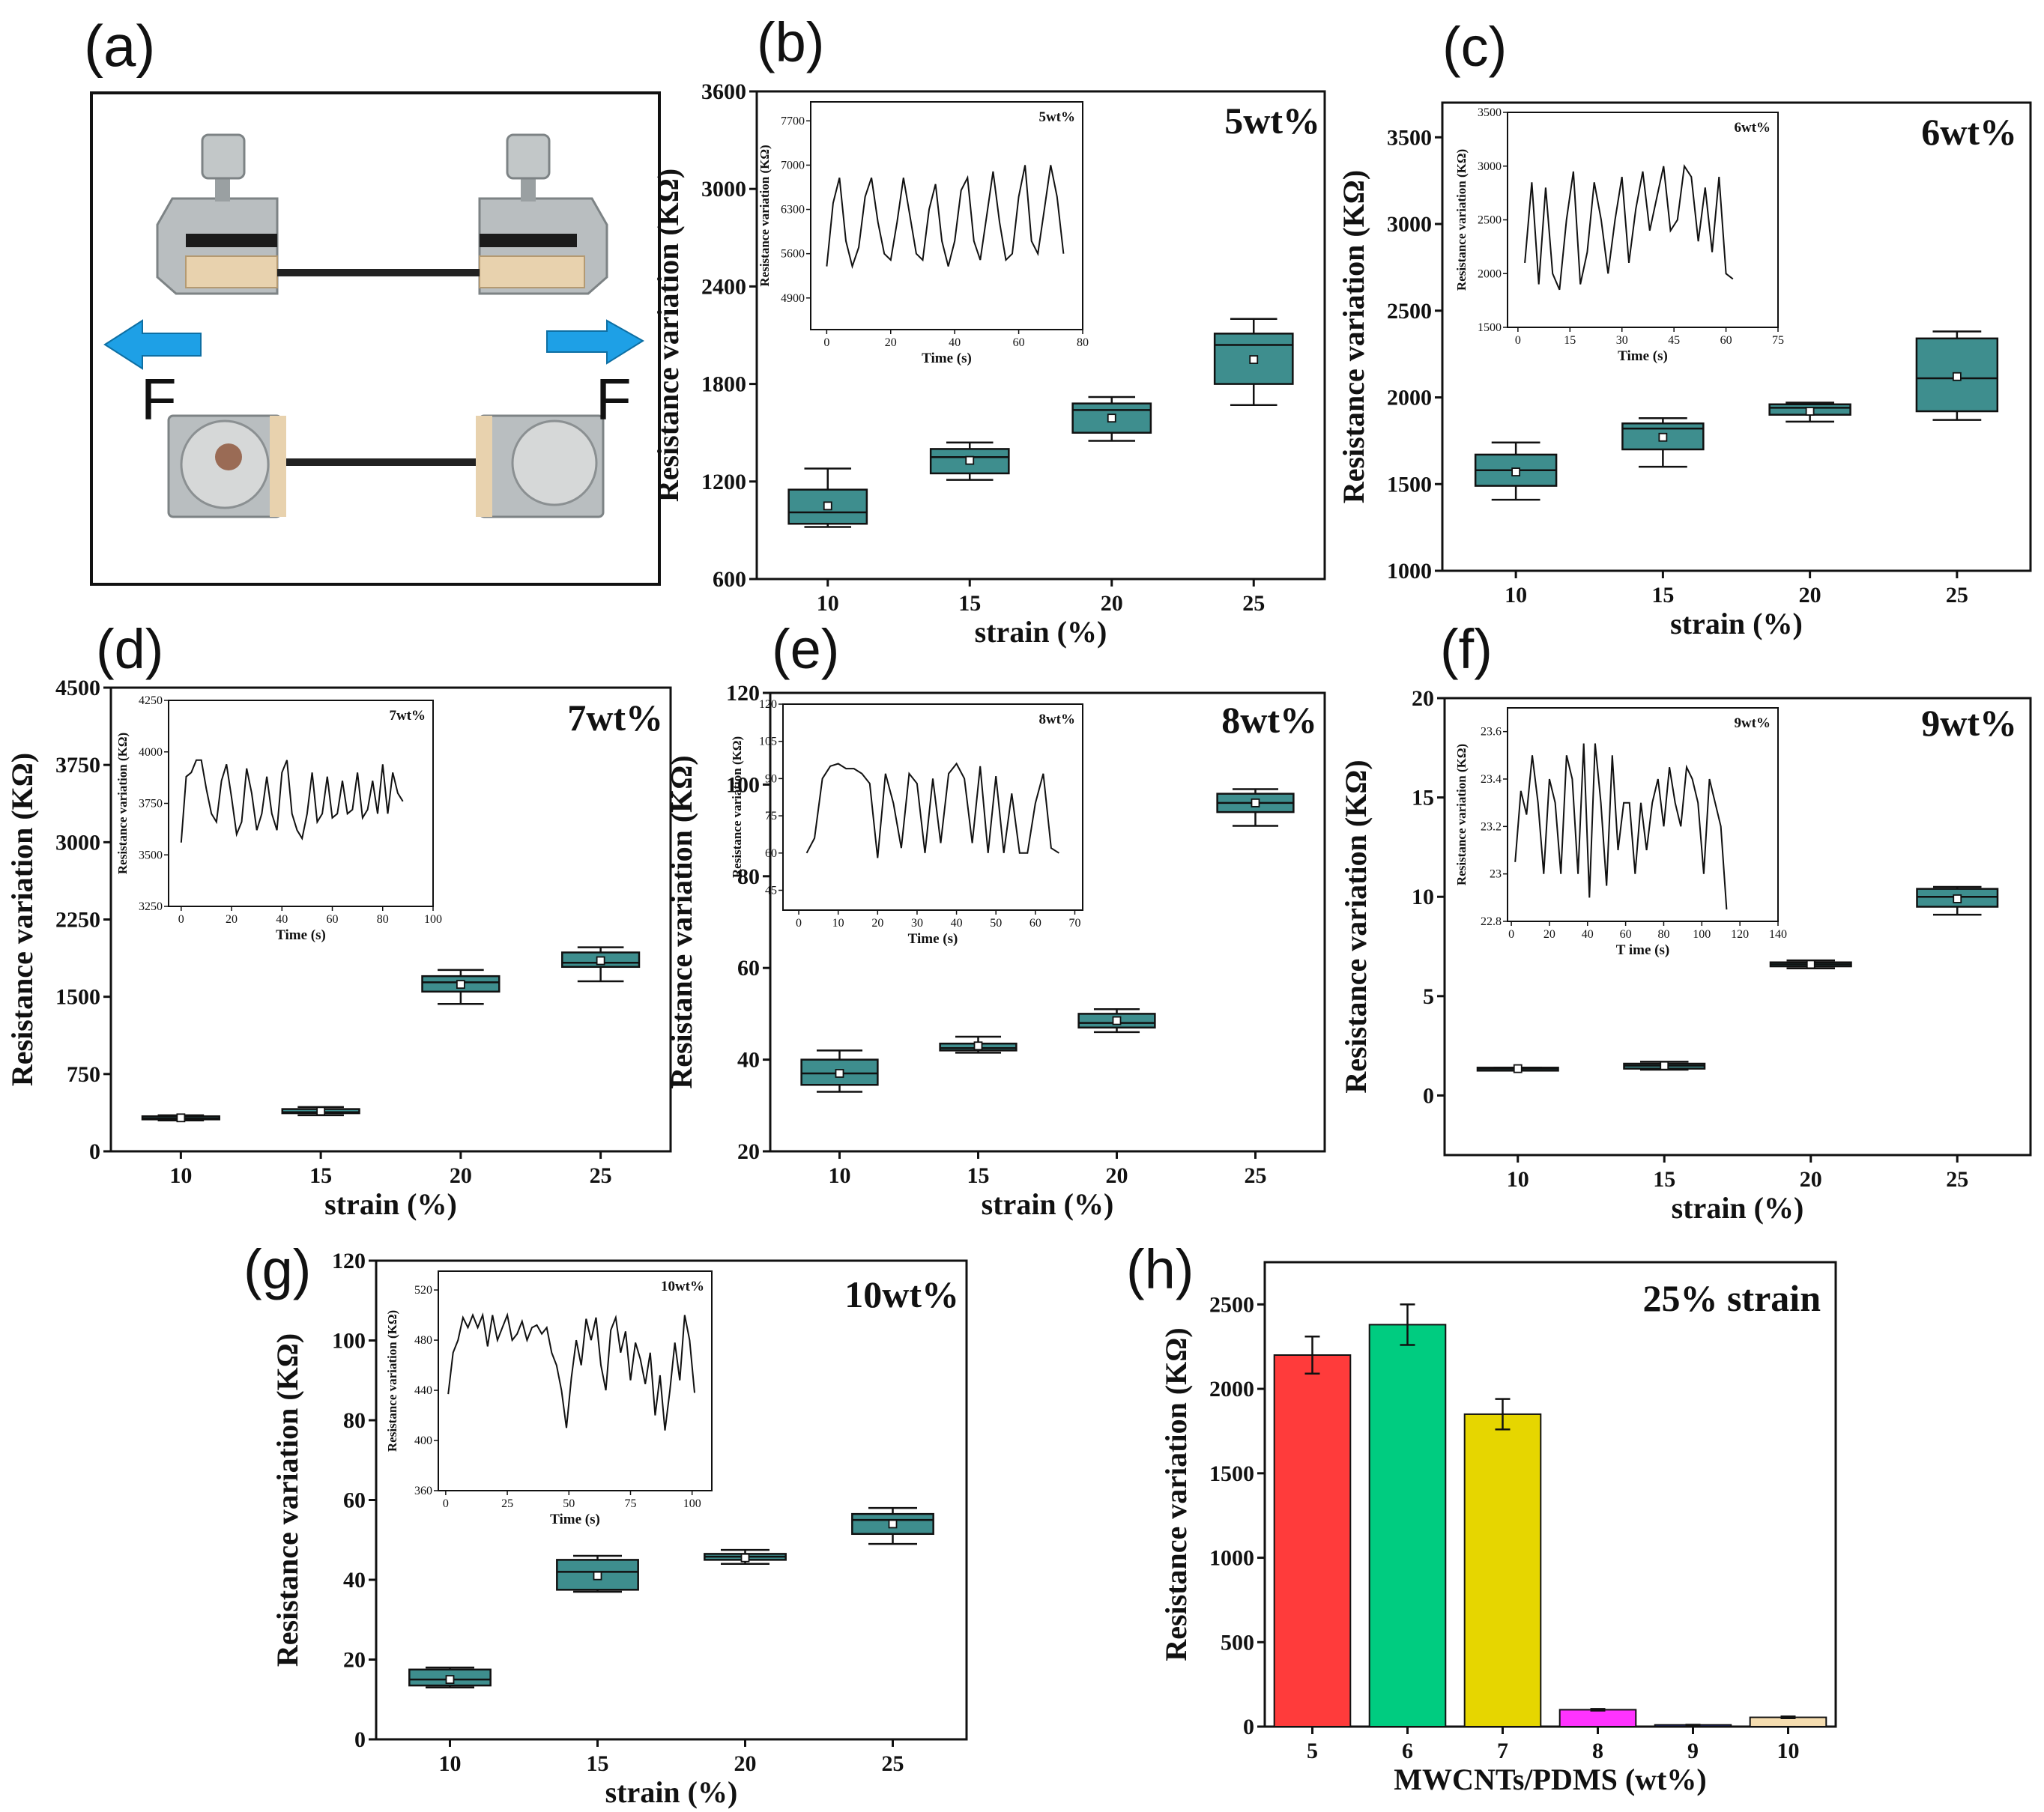 This screenshot has height=1812, width=2044. What do you see at coordinates (1674, 340) in the screenshot?
I see `inset-x-tick-label: 45` at bounding box center [1674, 340].